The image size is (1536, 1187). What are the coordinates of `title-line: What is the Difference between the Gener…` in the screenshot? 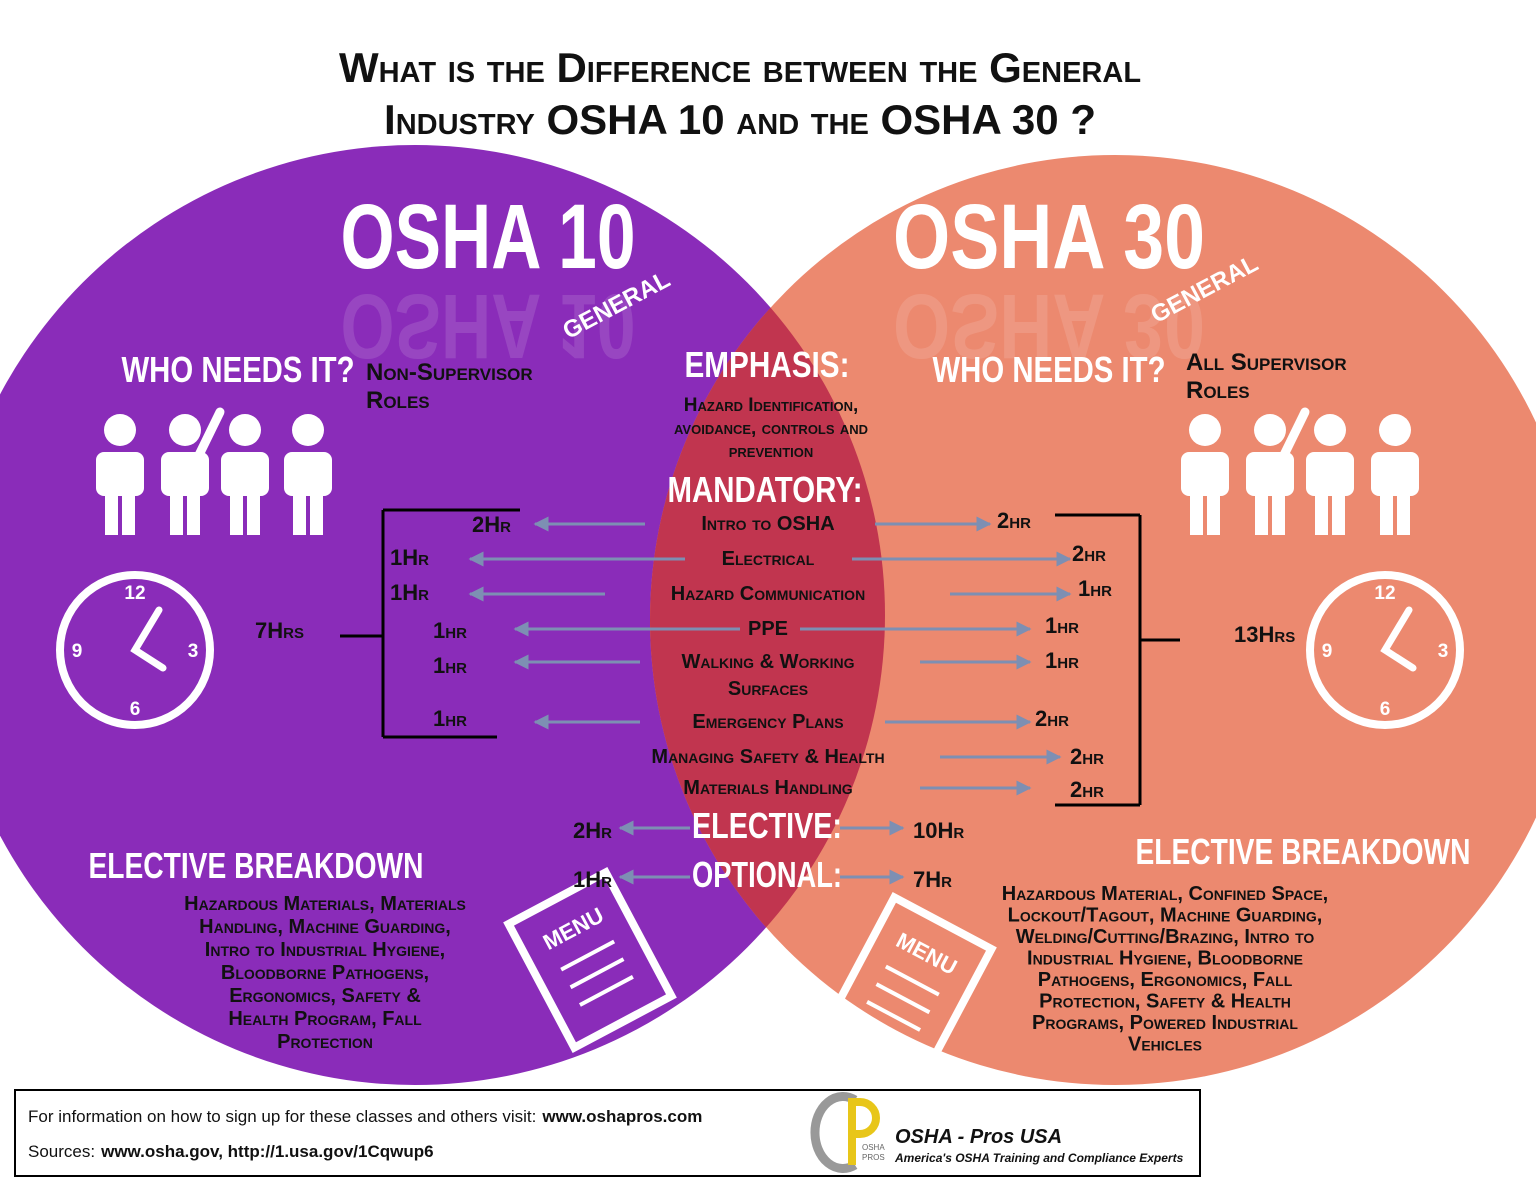 It's located at (740, 67).